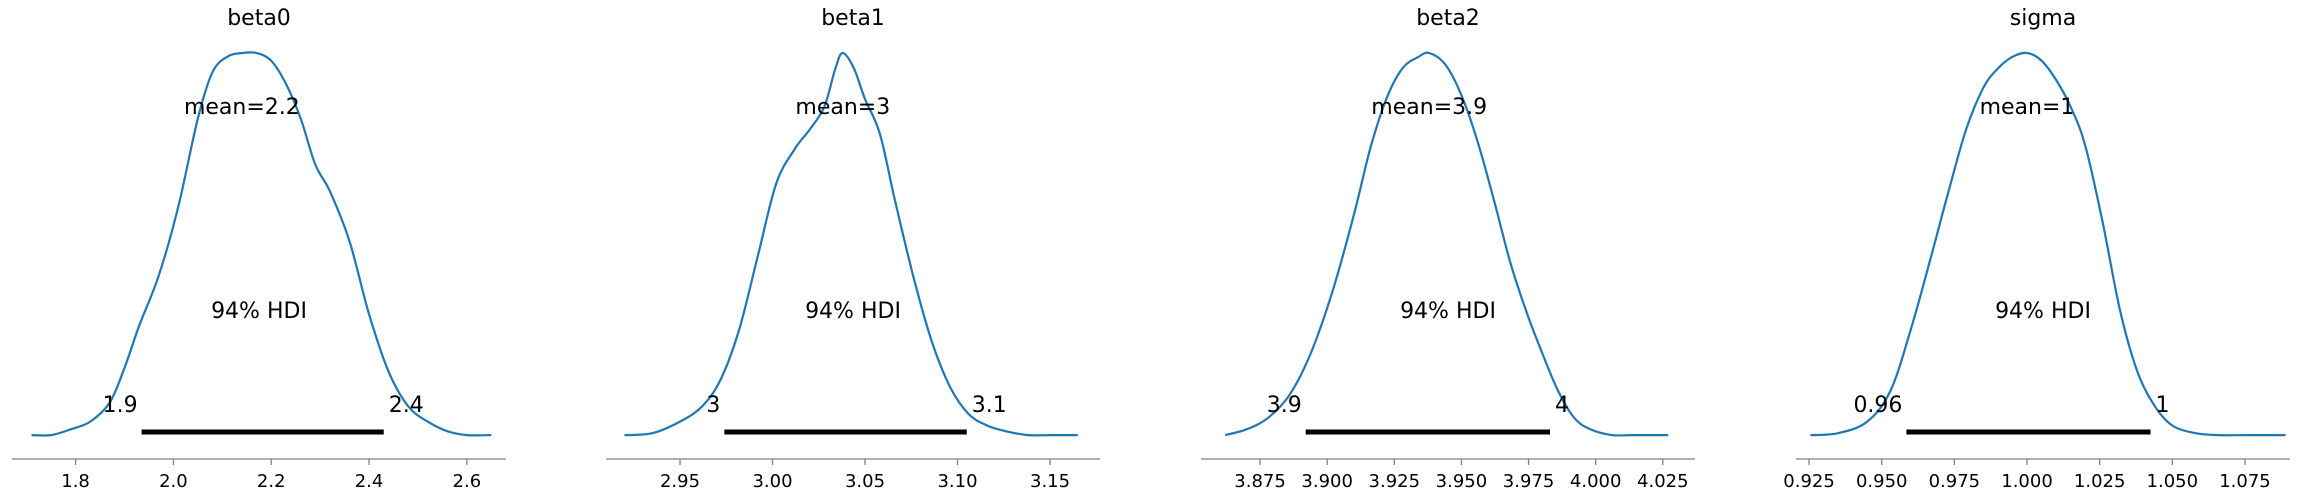  Describe the element at coordinates (2245, 481) in the screenshot. I see `x-tick-label: 1.075` at that location.